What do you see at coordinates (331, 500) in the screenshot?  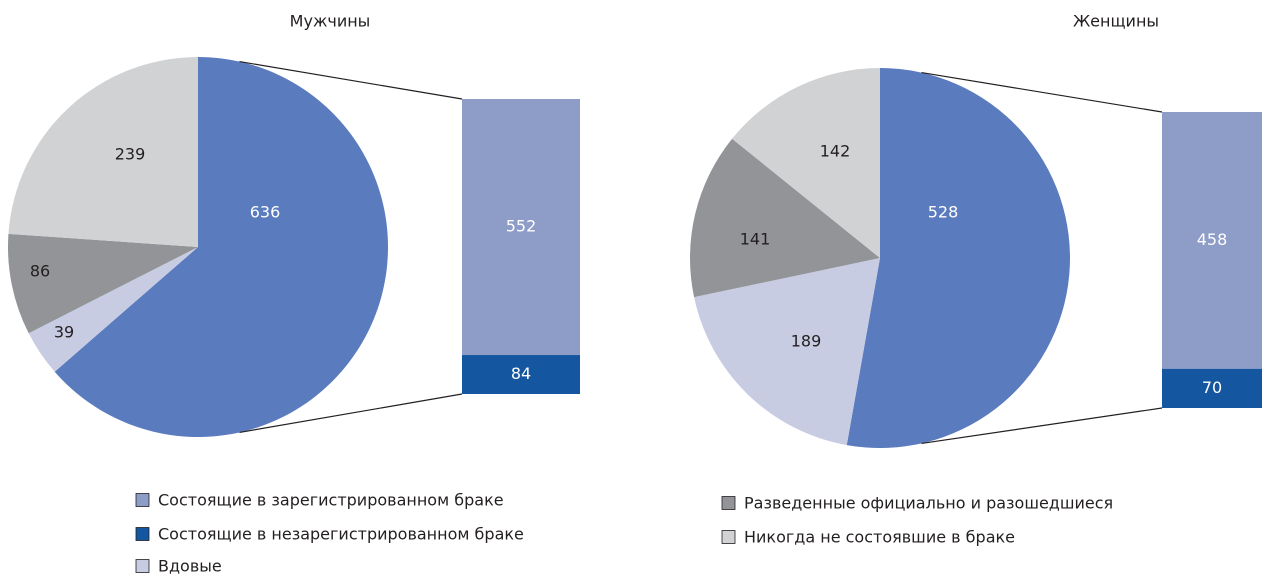 I see `legend-label: Состоящие в зарегистрированном браке` at bounding box center [331, 500].